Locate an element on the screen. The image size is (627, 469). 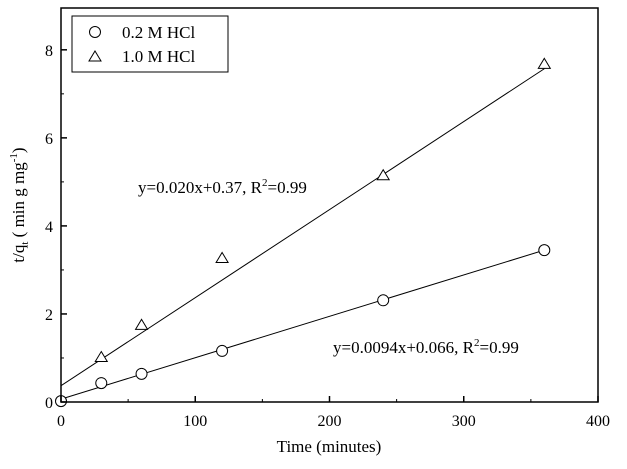
fit-label-0.2M: y=0.0094x+0.066, R2=0.99 is located at coordinates (426, 347).